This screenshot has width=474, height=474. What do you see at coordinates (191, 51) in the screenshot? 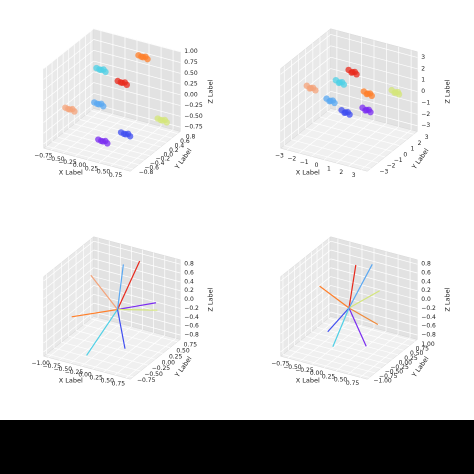
I see `z-tick-label: 1.00` at bounding box center [191, 51].